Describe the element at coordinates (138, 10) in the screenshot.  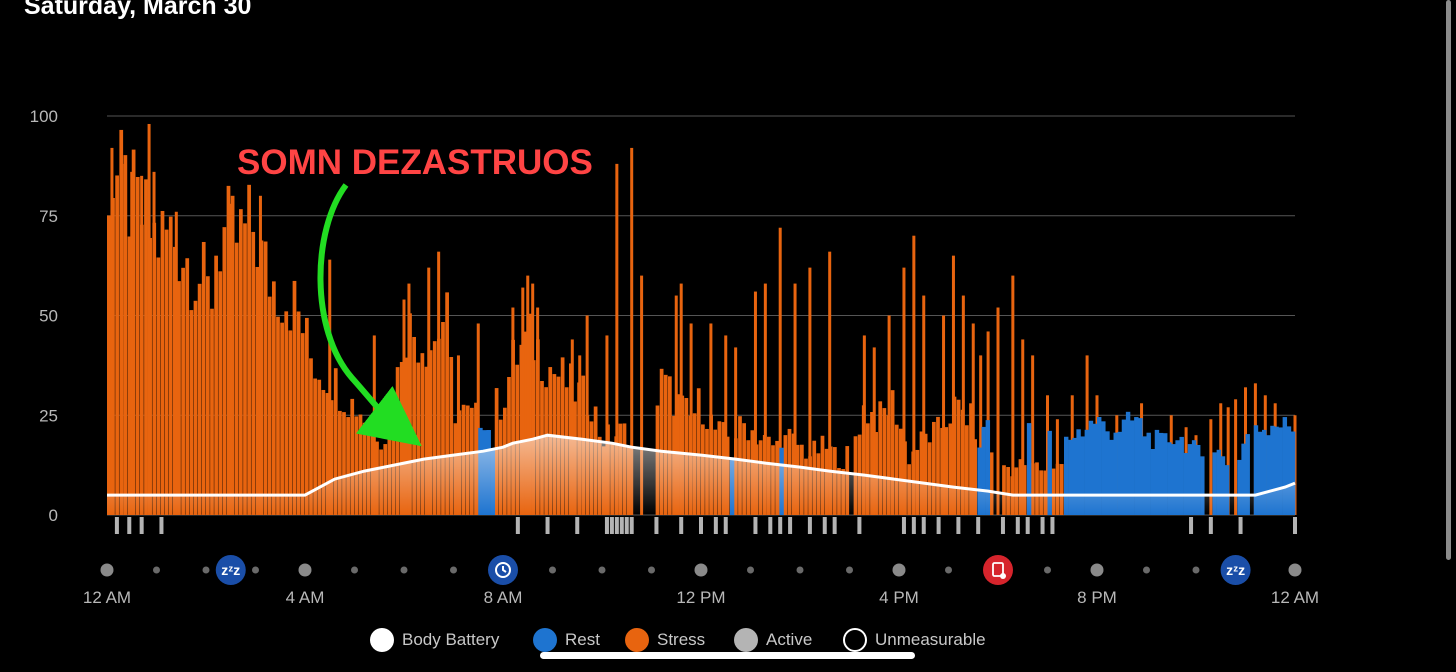
I see `page-title: Saturday, March 30` at that location.